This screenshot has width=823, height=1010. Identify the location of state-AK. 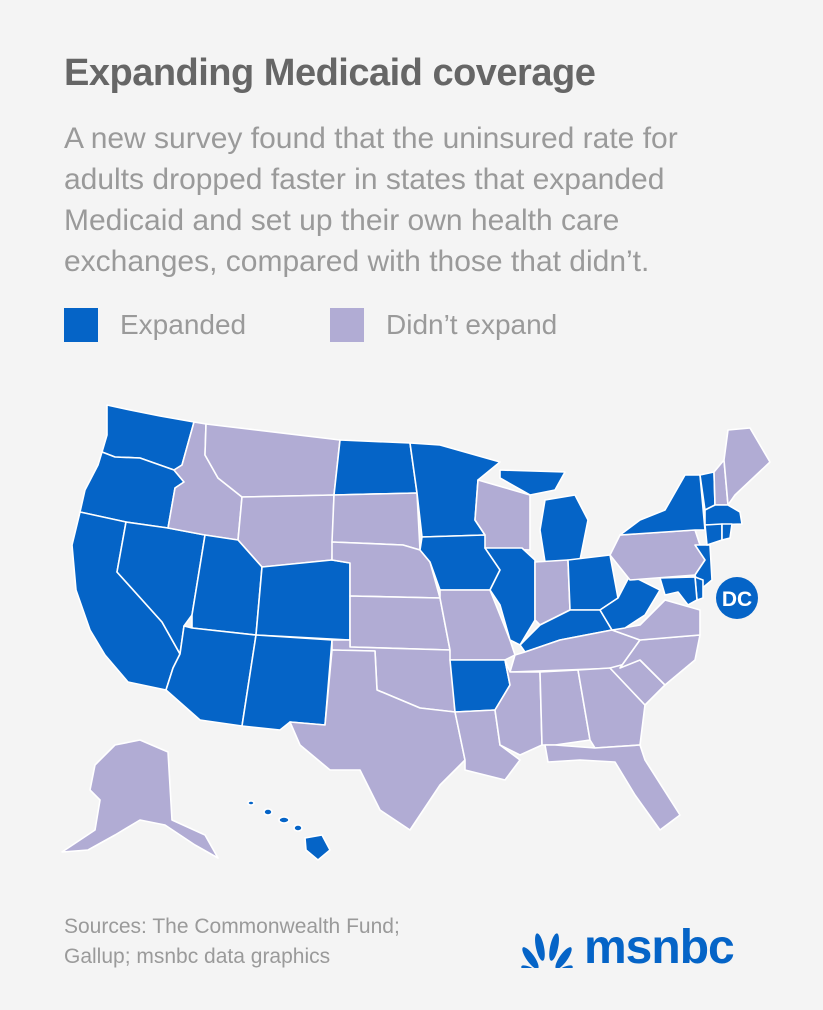
(140, 799).